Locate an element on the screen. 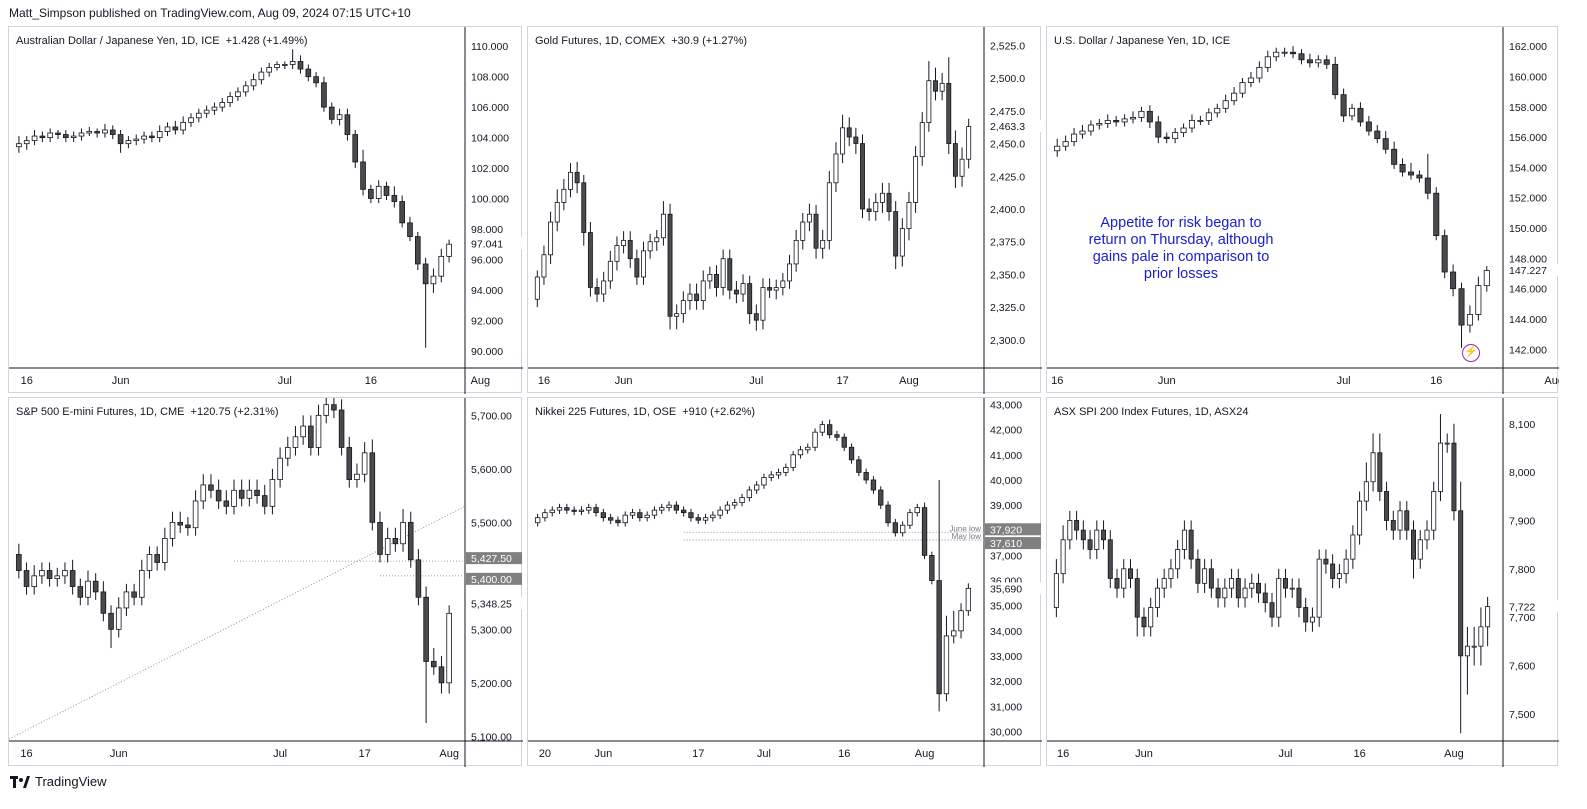 The height and width of the screenshot is (809, 1587). footer: TradingView is located at coordinates (58, 781).